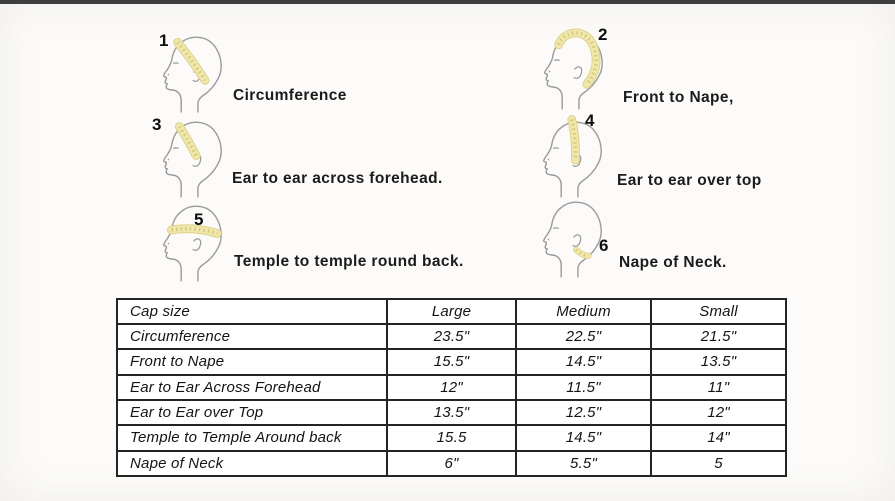 The width and height of the screenshot is (895, 501). Describe the element at coordinates (252, 463) in the screenshot. I see `measurement-name-cell: Nape of Neck` at that location.